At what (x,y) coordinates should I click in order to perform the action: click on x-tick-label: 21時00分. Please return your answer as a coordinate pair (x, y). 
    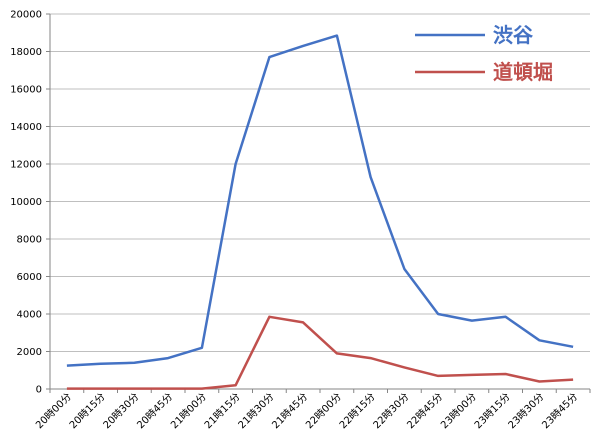
    Looking at the image, I should click on (188, 411).